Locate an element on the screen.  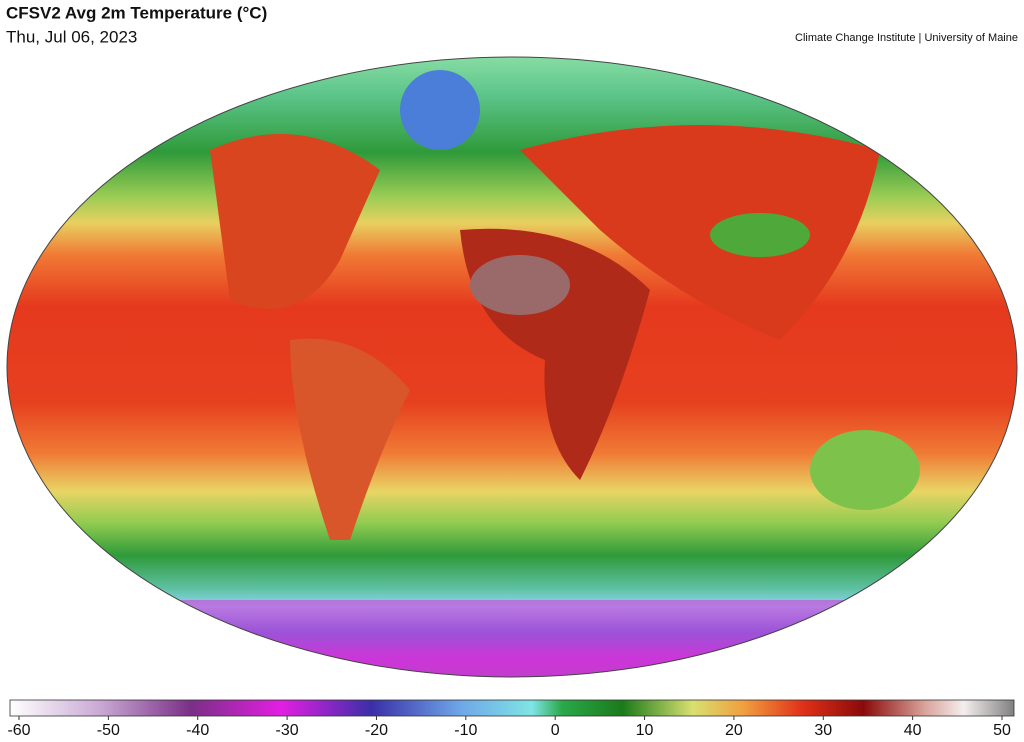
colorbar-tick-label: -50 is located at coordinates (108, 730).